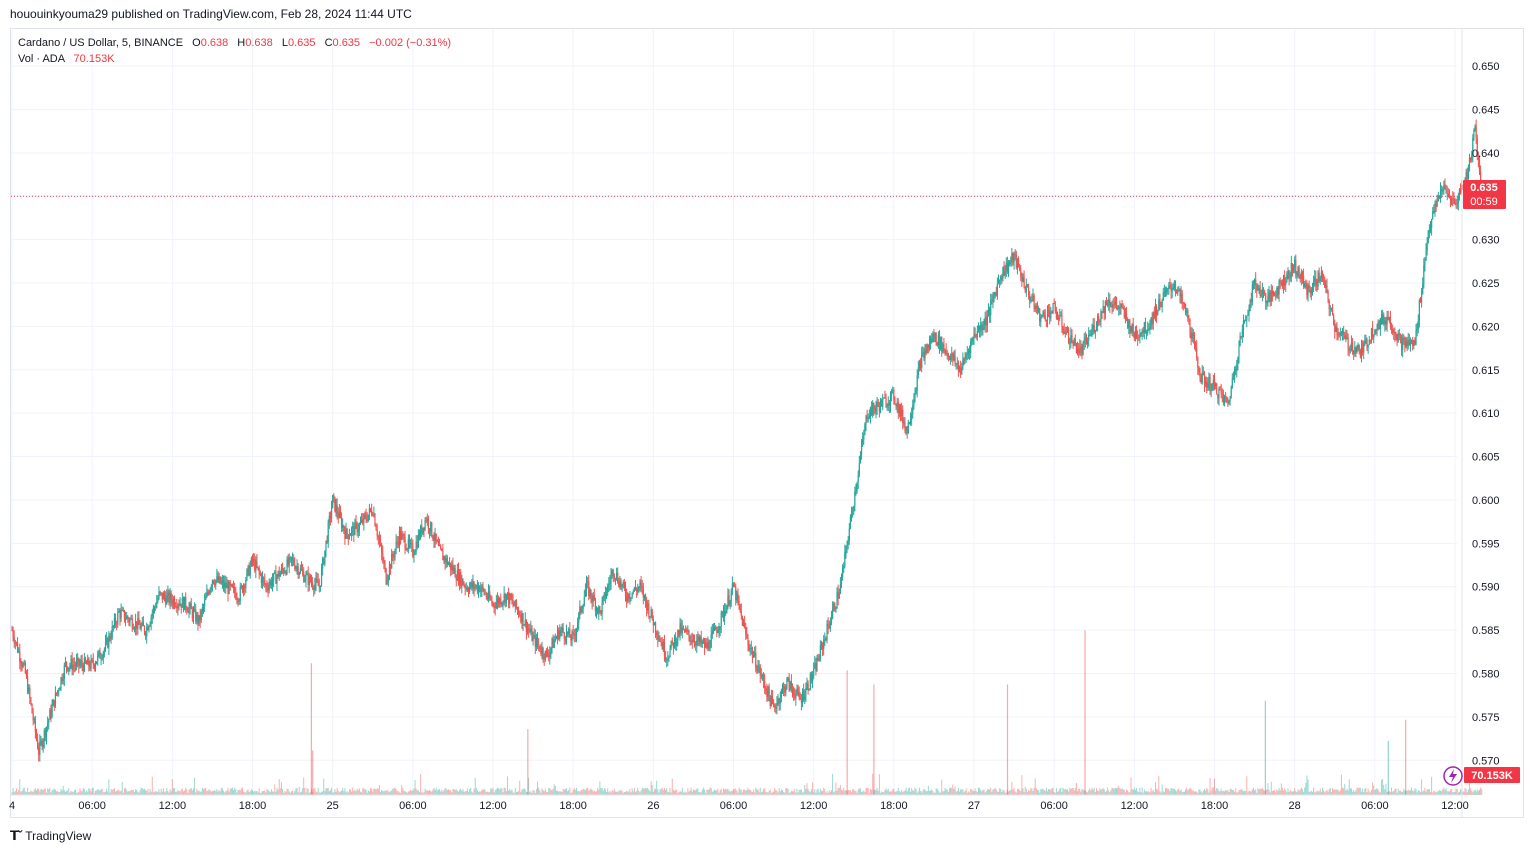 The image size is (1534, 854). I want to click on y-tick-label: 0.640, so click(1486, 154).